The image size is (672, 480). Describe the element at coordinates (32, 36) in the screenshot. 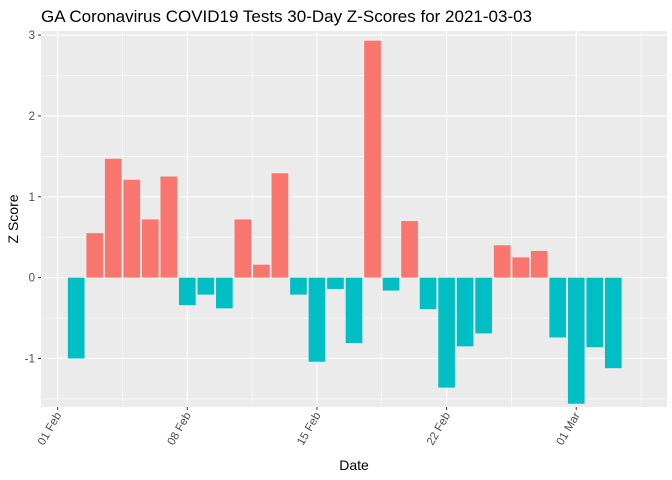

I see `y-tick-label: 3` at that location.